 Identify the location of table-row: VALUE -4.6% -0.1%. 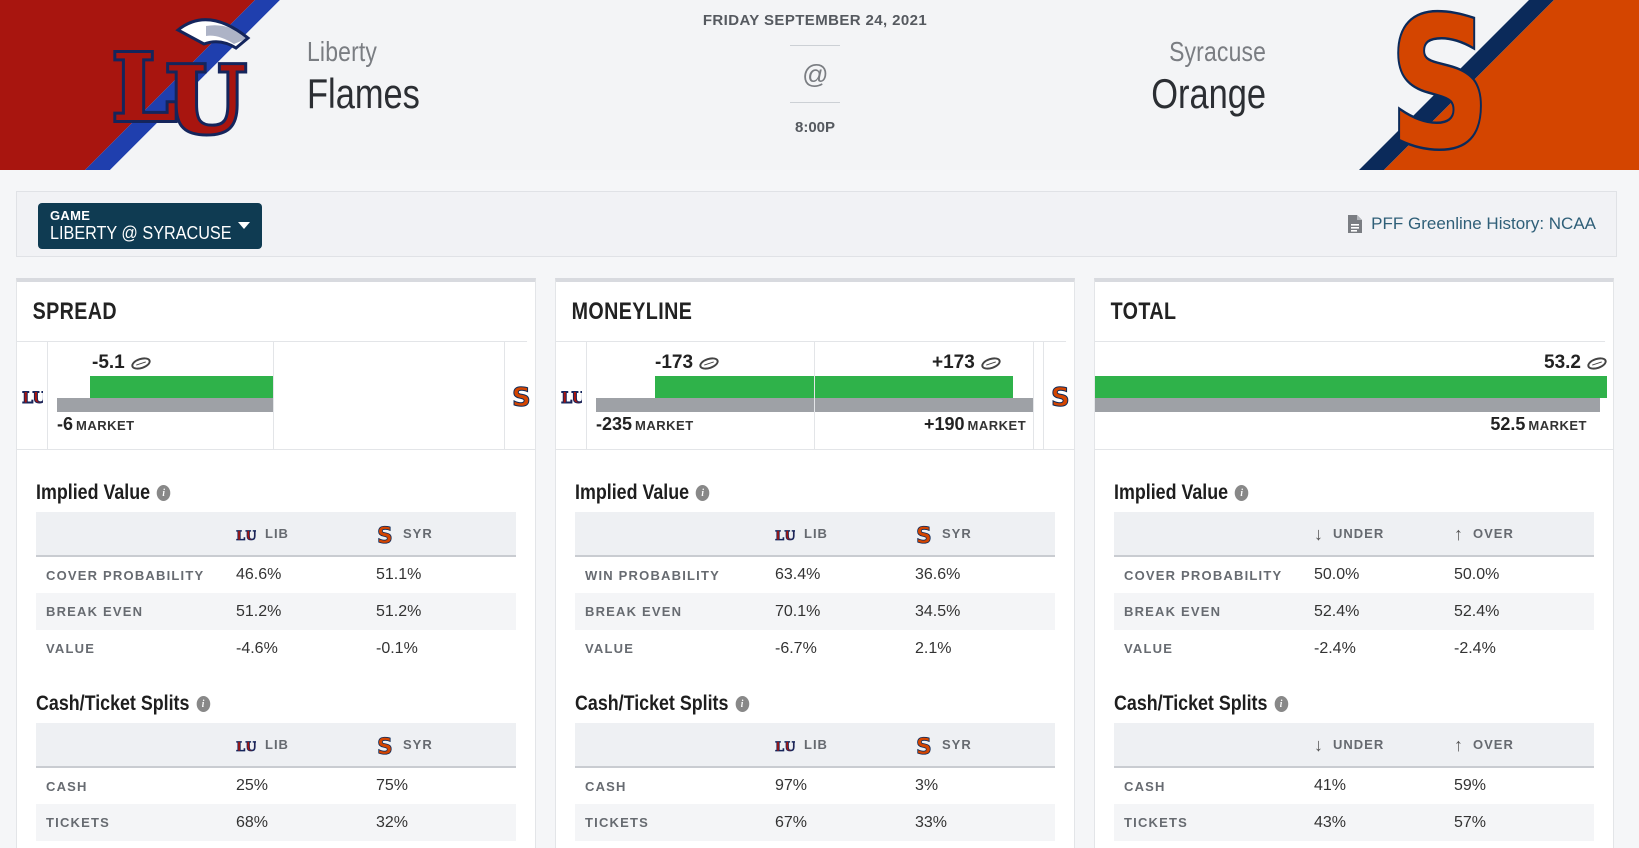
(232, 648).